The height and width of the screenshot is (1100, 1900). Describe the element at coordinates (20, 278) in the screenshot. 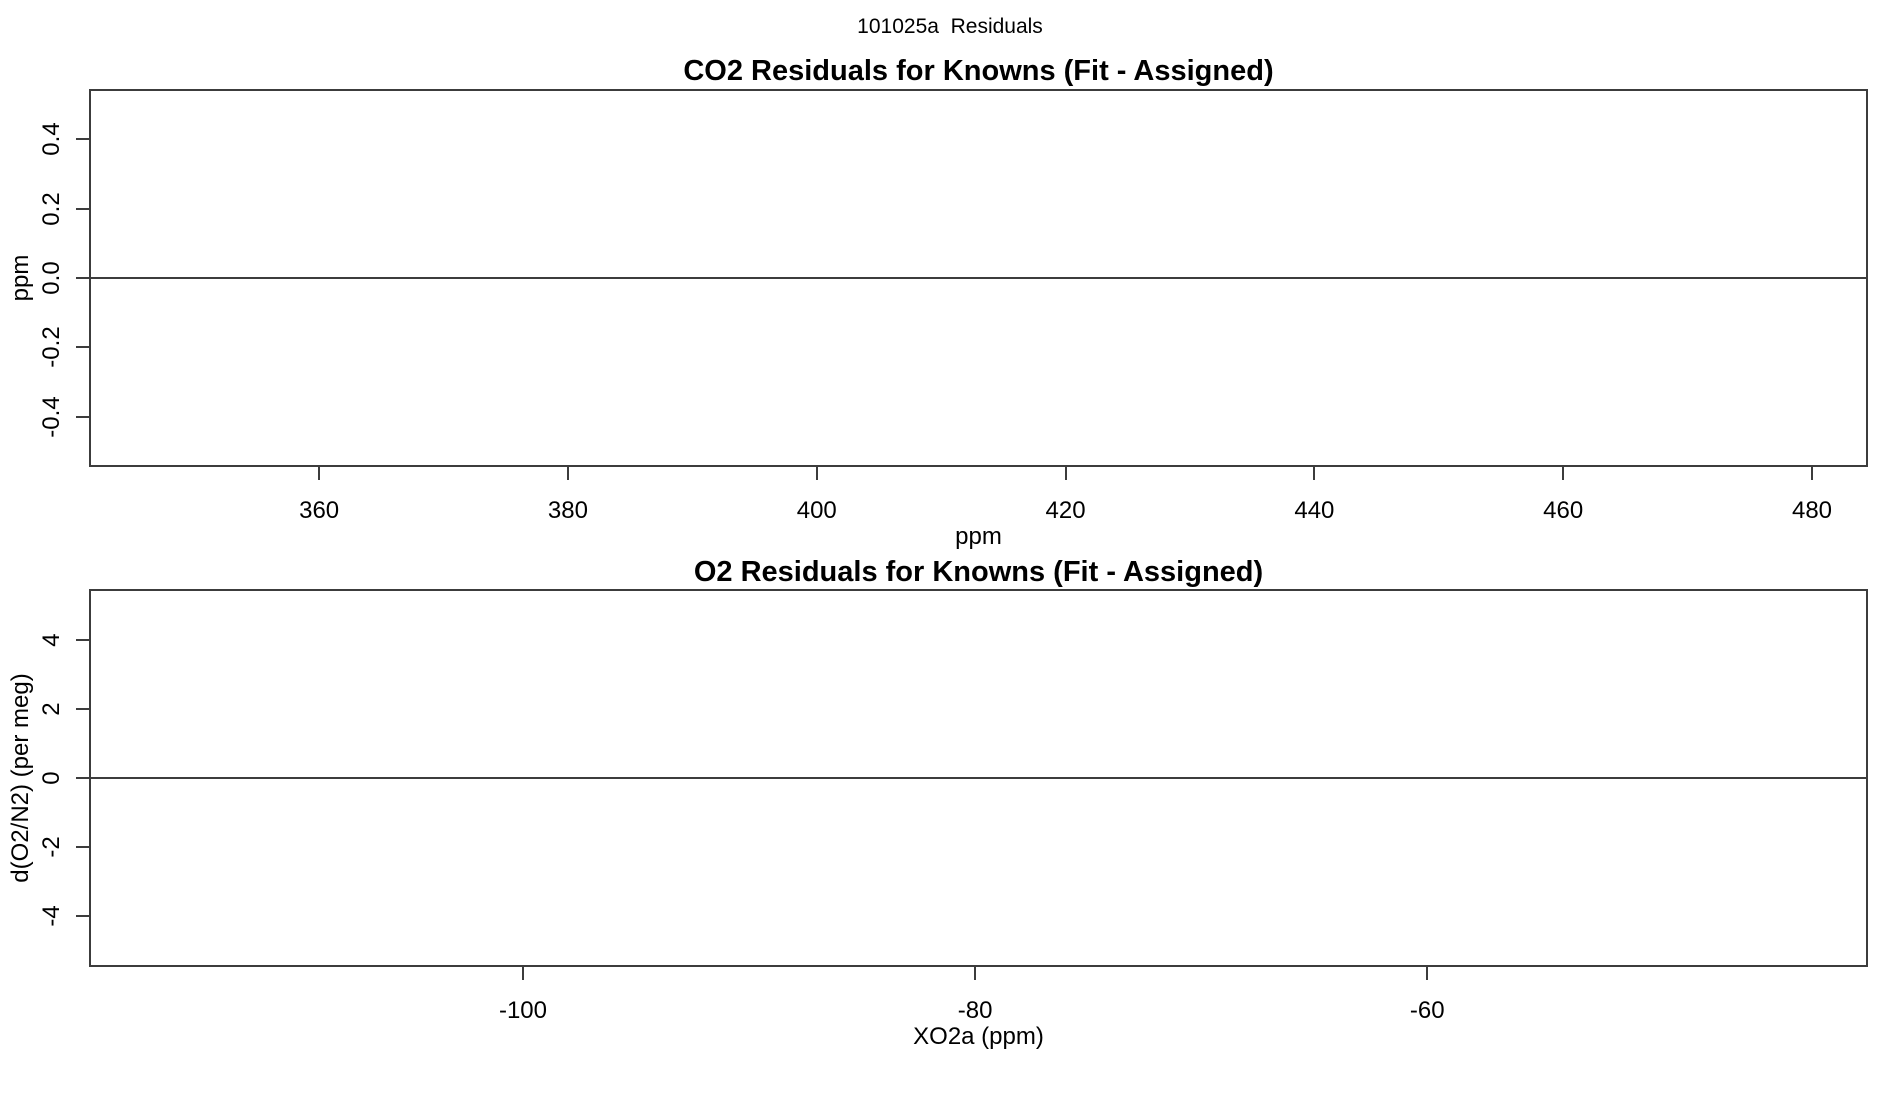

I see `y-axis-label: ppm` at that location.